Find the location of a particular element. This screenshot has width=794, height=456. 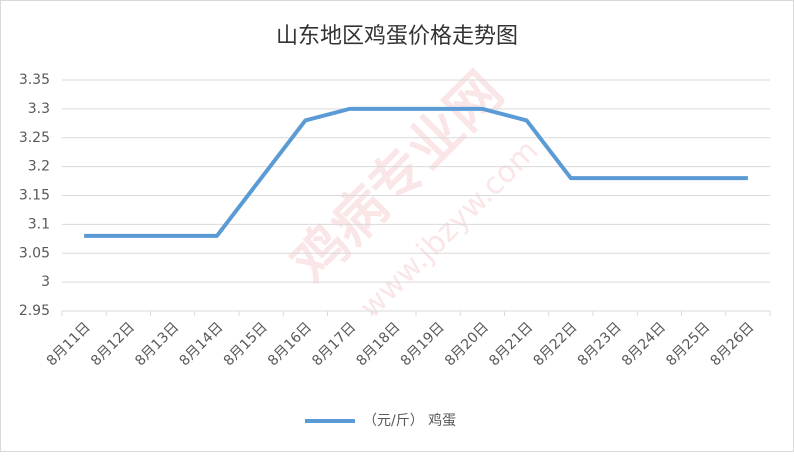

y-tick-label: 2.95 is located at coordinates (34, 311).